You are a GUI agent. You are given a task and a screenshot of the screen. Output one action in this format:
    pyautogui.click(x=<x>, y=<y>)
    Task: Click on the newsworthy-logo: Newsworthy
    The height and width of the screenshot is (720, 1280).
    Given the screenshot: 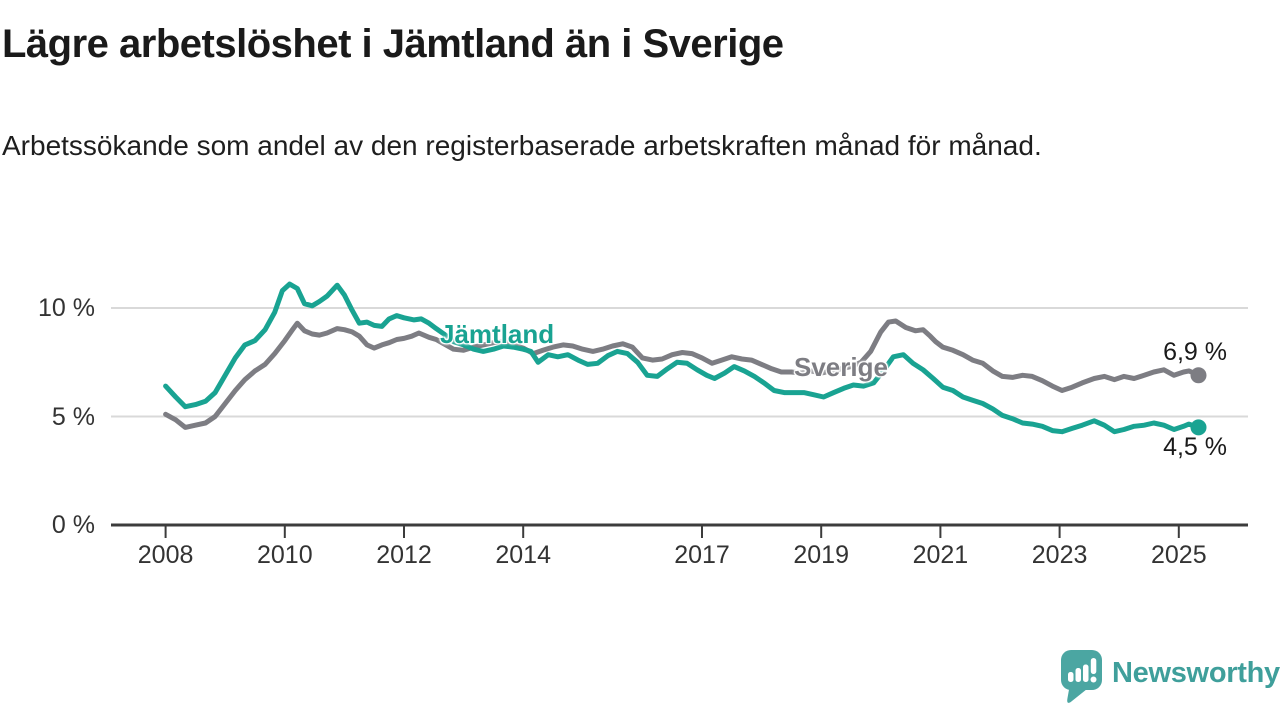 What is the action you would take?
    pyautogui.click(x=1168, y=676)
    